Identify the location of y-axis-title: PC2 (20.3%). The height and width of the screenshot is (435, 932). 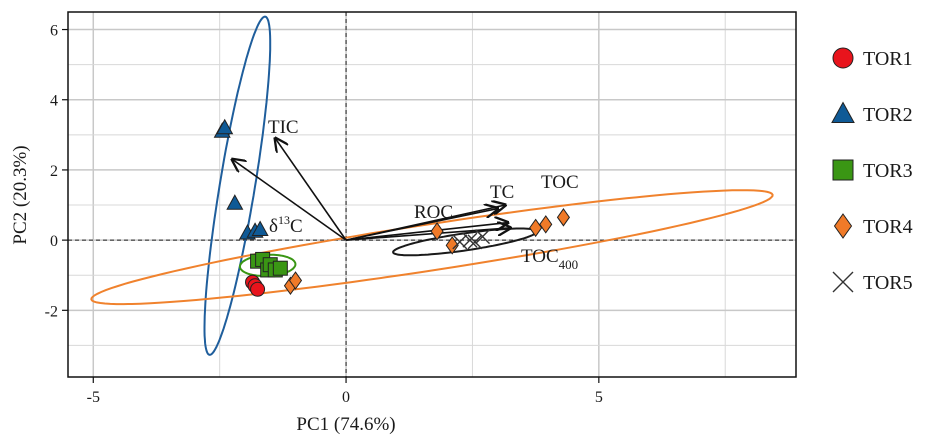
(20, 194).